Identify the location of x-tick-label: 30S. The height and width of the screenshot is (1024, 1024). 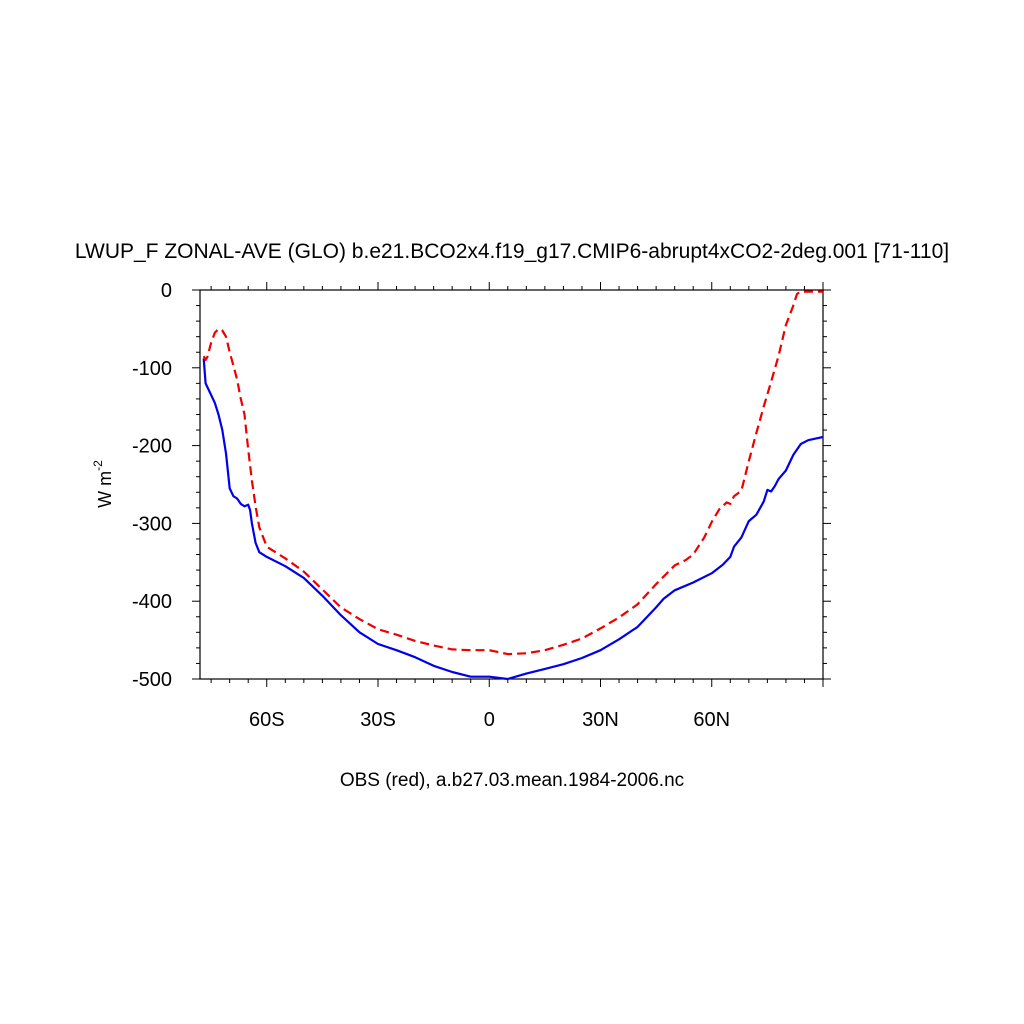
(378, 720).